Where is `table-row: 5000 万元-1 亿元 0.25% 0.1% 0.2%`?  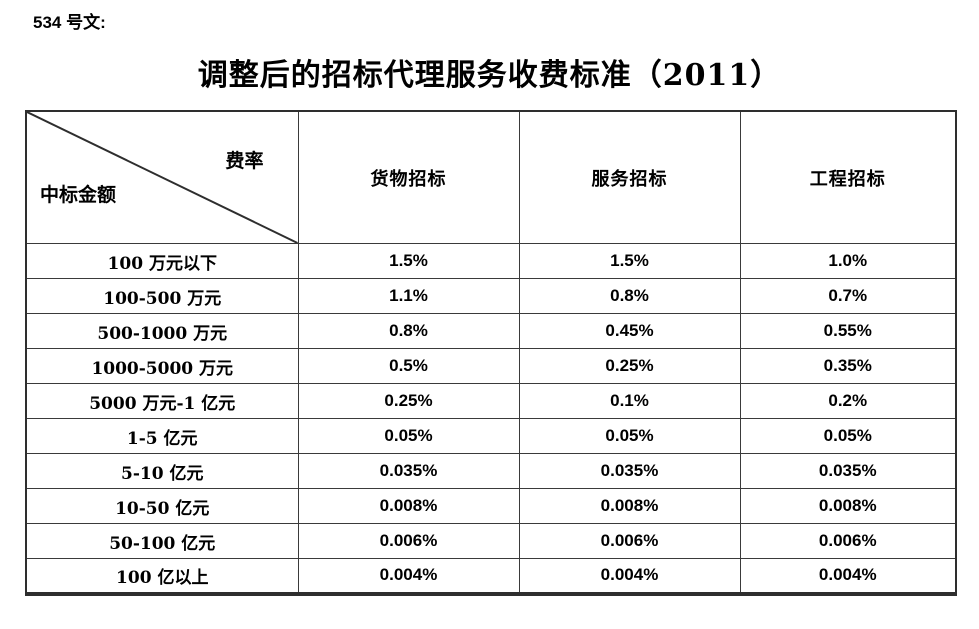 table-row: 5000 万元-1 亿元 0.25% 0.1% 0.2% is located at coordinates (491, 401).